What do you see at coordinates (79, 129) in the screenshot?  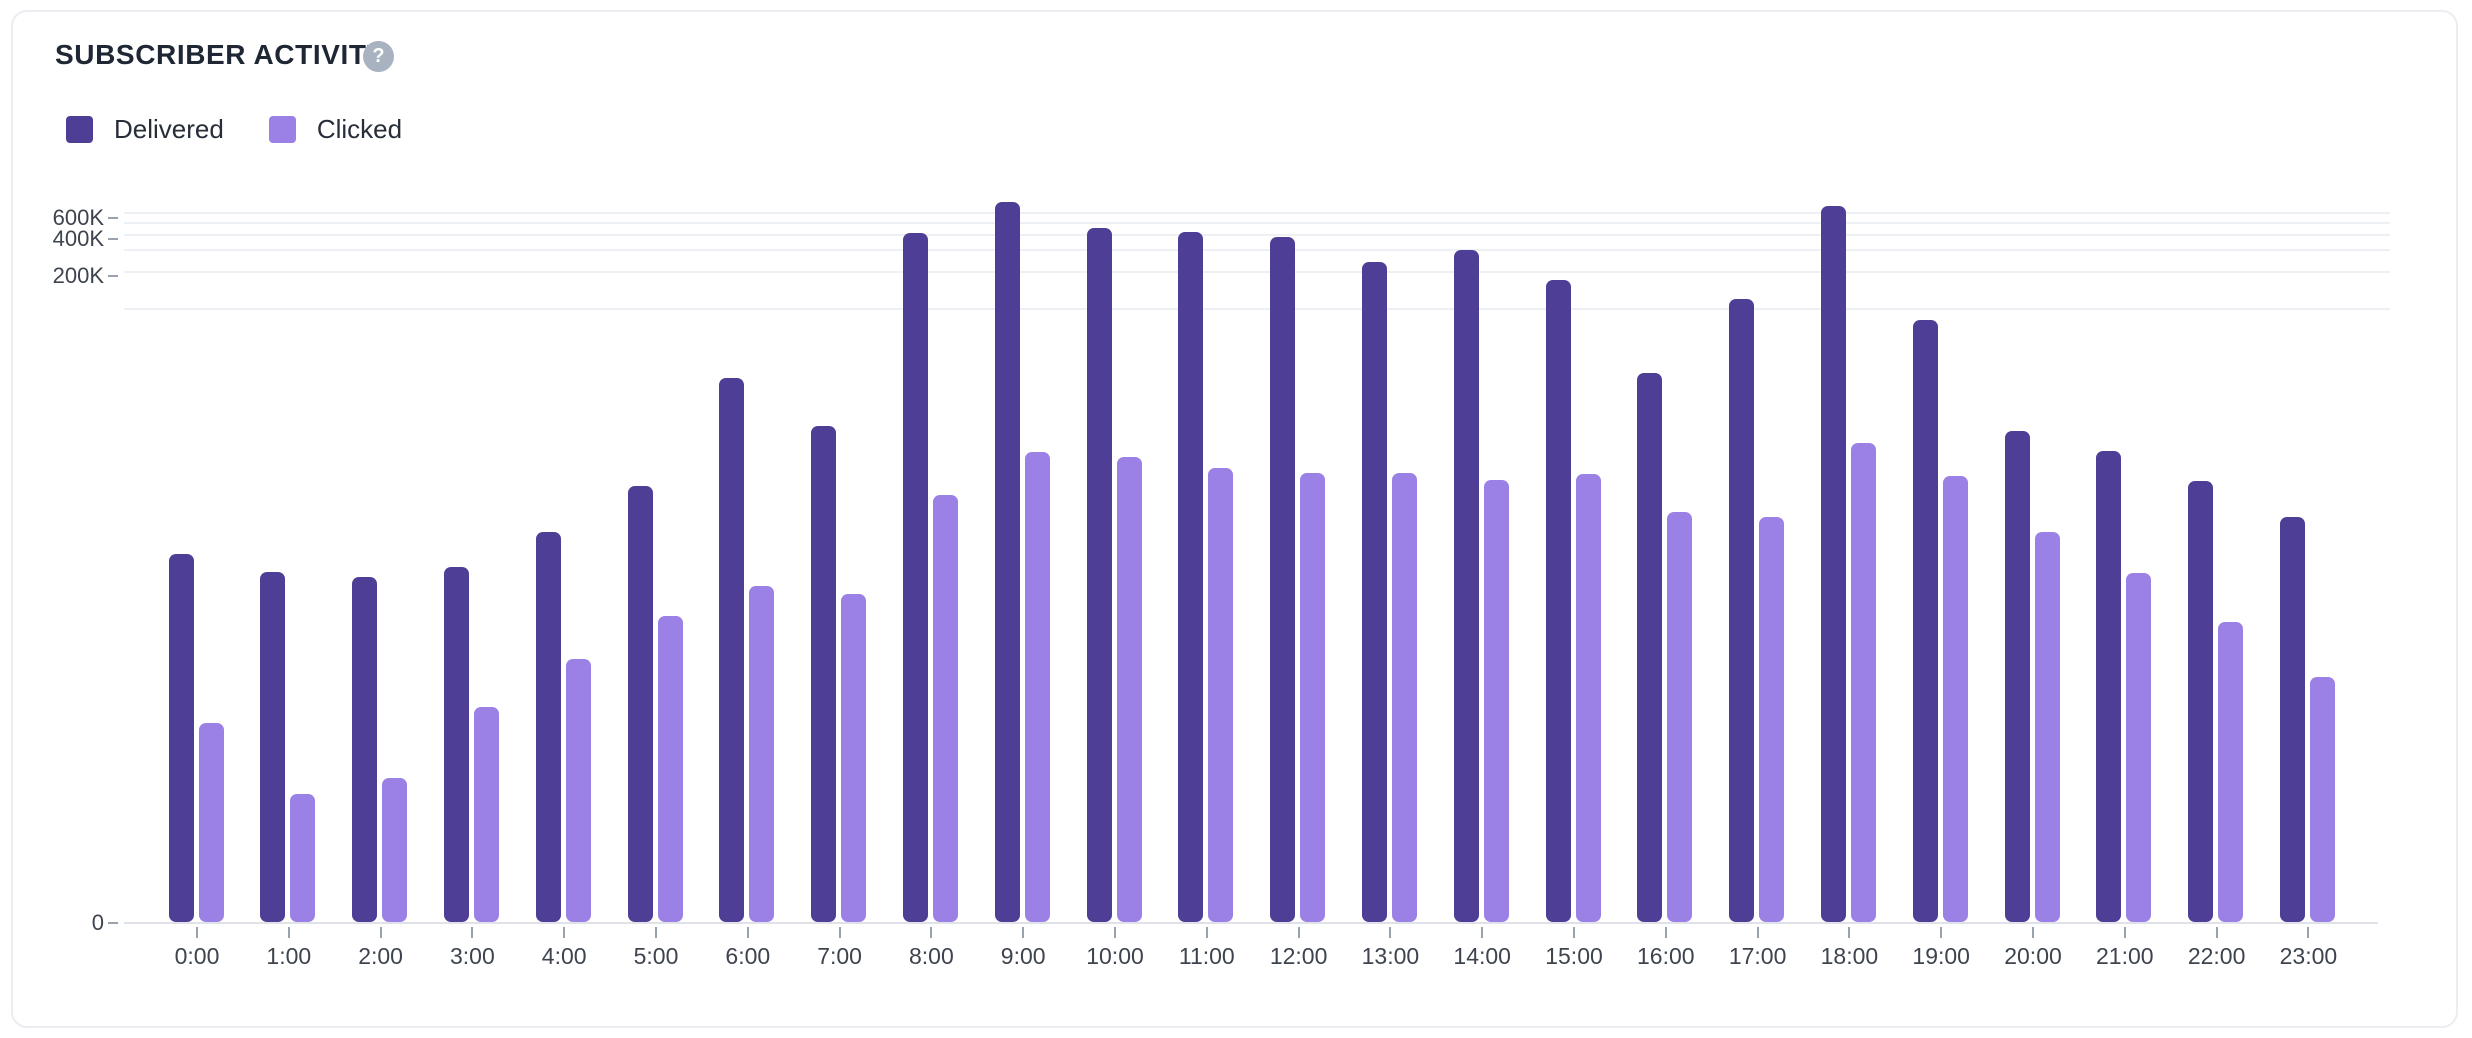 I see `legend-swatch-delivered` at bounding box center [79, 129].